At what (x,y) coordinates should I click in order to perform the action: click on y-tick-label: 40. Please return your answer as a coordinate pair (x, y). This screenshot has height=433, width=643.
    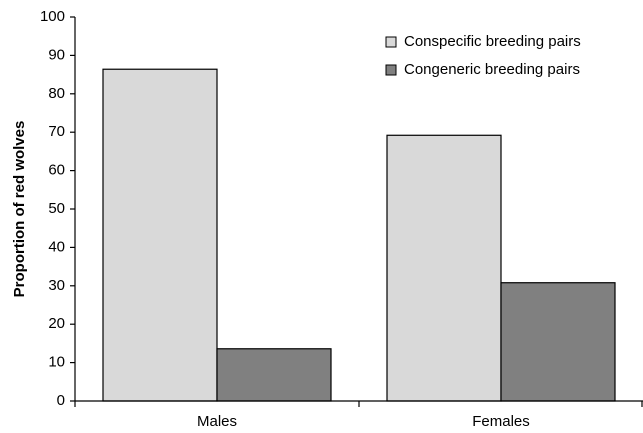
    Looking at the image, I should click on (56, 246).